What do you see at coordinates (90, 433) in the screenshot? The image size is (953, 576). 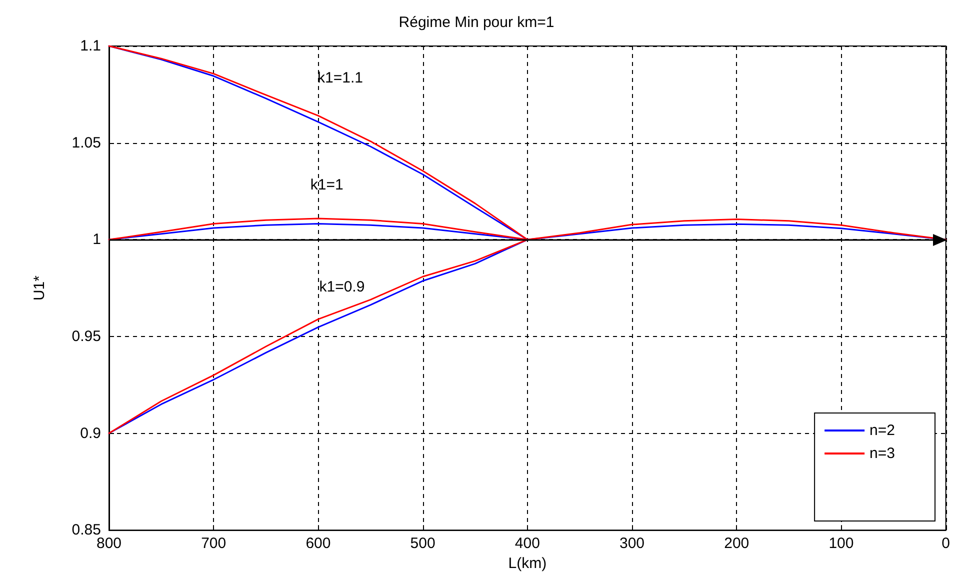 I see `y-tick-label: 0.9` at bounding box center [90, 433].